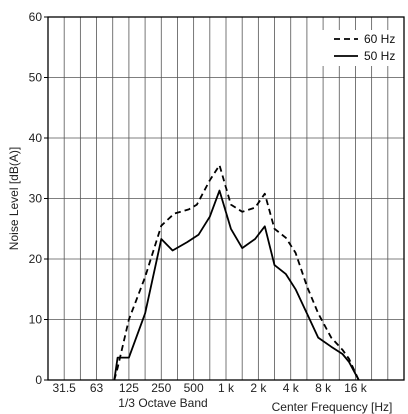 This screenshot has width=408, height=414. Describe the element at coordinates (38, 380) in the screenshot. I see `y-tick-label: 0` at that location.